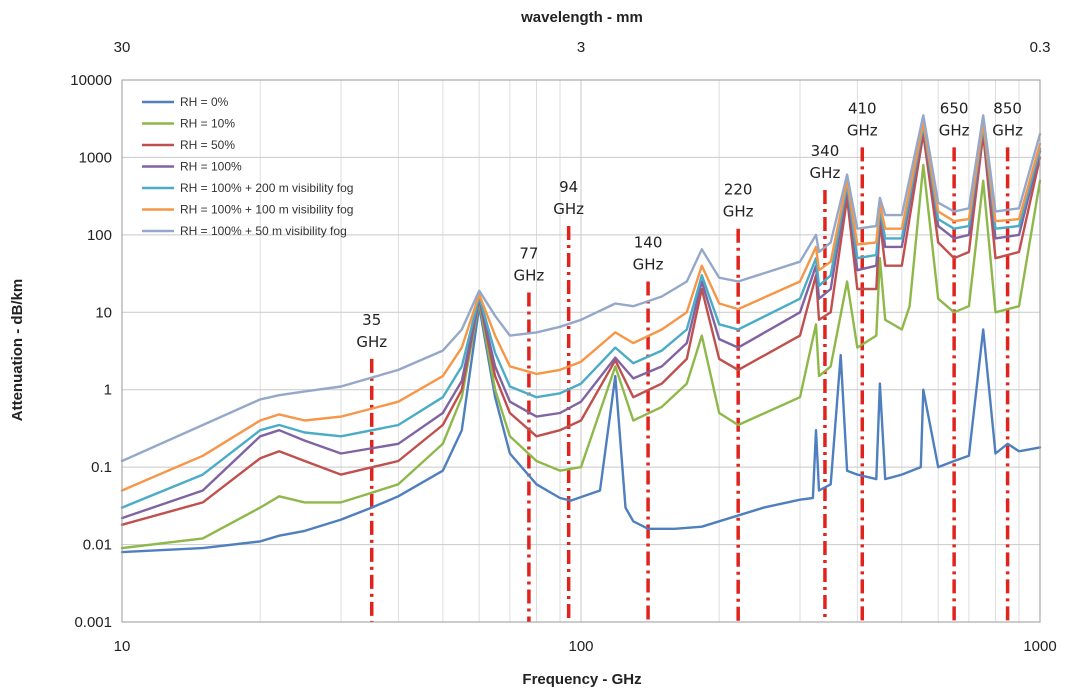 This screenshot has width=1065, height=692. I want to click on frequency-marker-label: 340, so click(825, 151).